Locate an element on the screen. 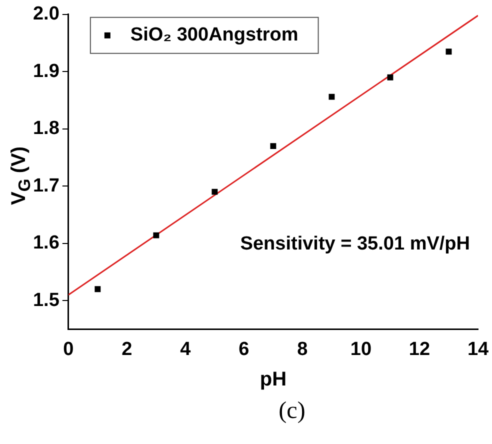  x-tick-label: 4 is located at coordinates (186, 349).